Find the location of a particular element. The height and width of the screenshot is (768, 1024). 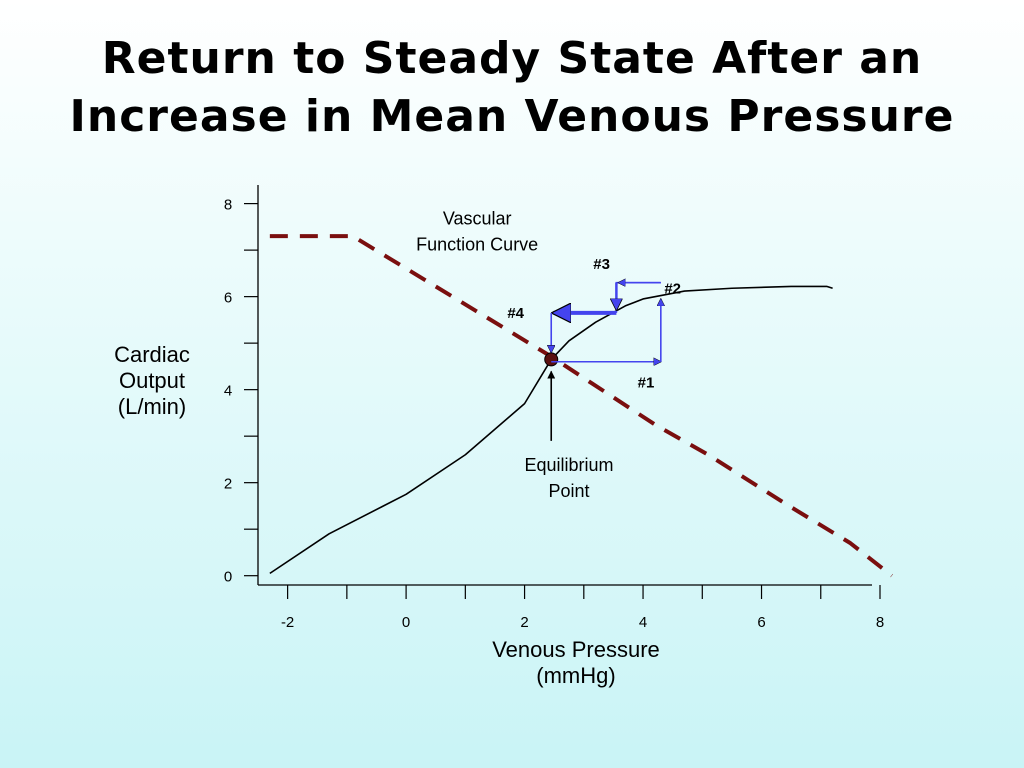

x-tick-label: -2 is located at coordinates (287, 622).